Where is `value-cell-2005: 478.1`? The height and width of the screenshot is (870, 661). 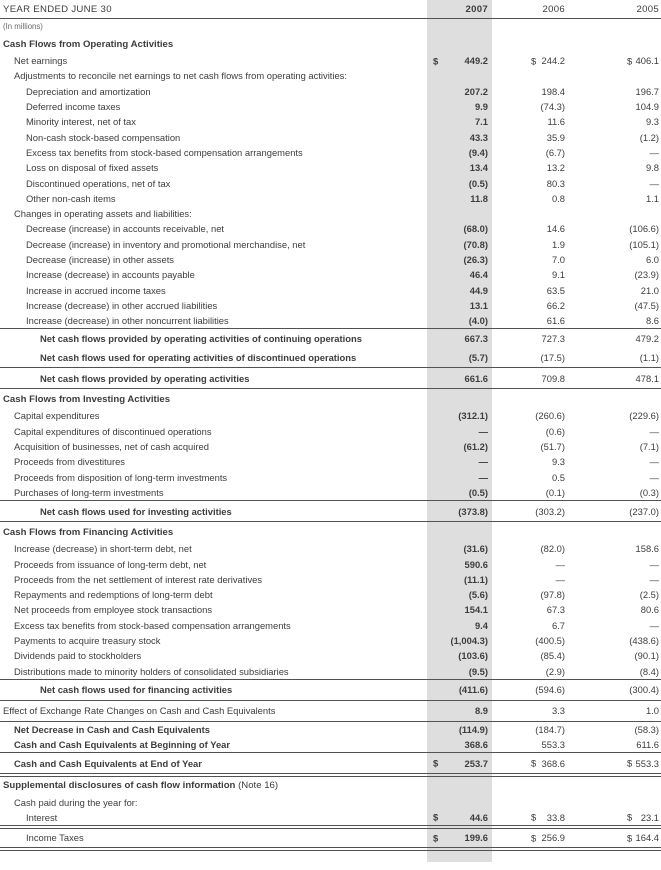 value-cell-2005: 478.1 is located at coordinates (614, 378).